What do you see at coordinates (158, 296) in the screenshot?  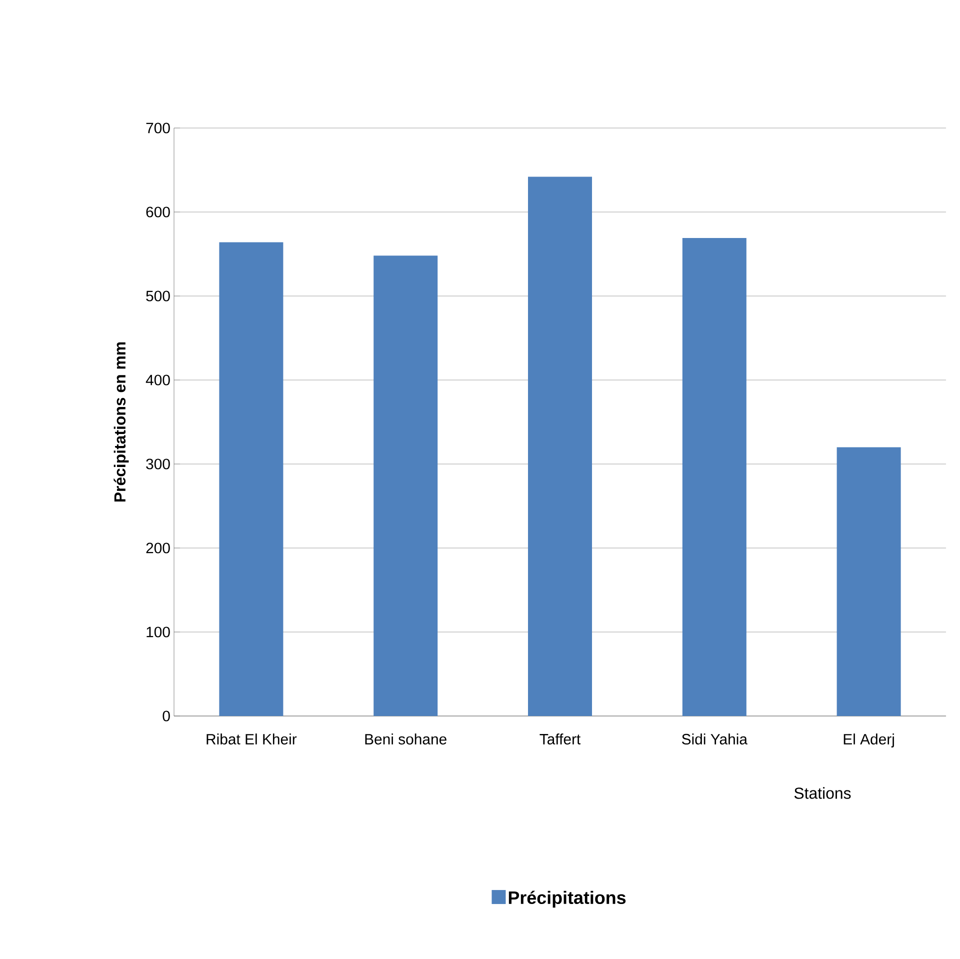 I see `y-tick-label: 500` at bounding box center [158, 296].